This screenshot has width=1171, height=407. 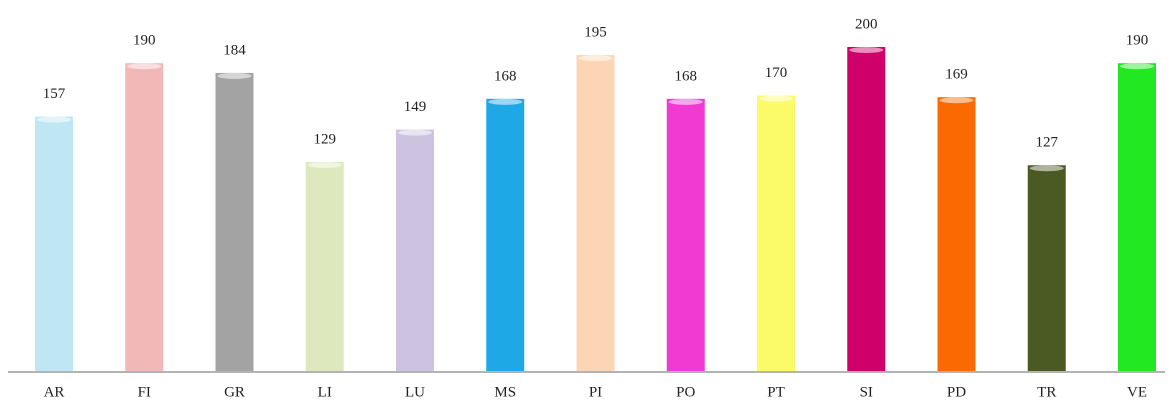 What do you see at coordinates (54, 392) in the screenshot?
I see `x-tick-label: AR` at bounding box center [54, 392].